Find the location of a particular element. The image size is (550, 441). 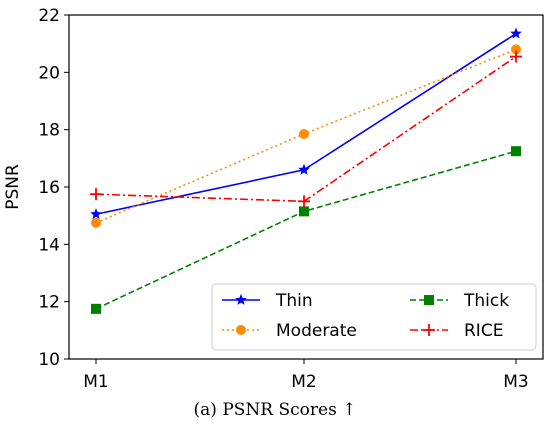

legend-item-thick: Thick is located at coordinates (459, 301).